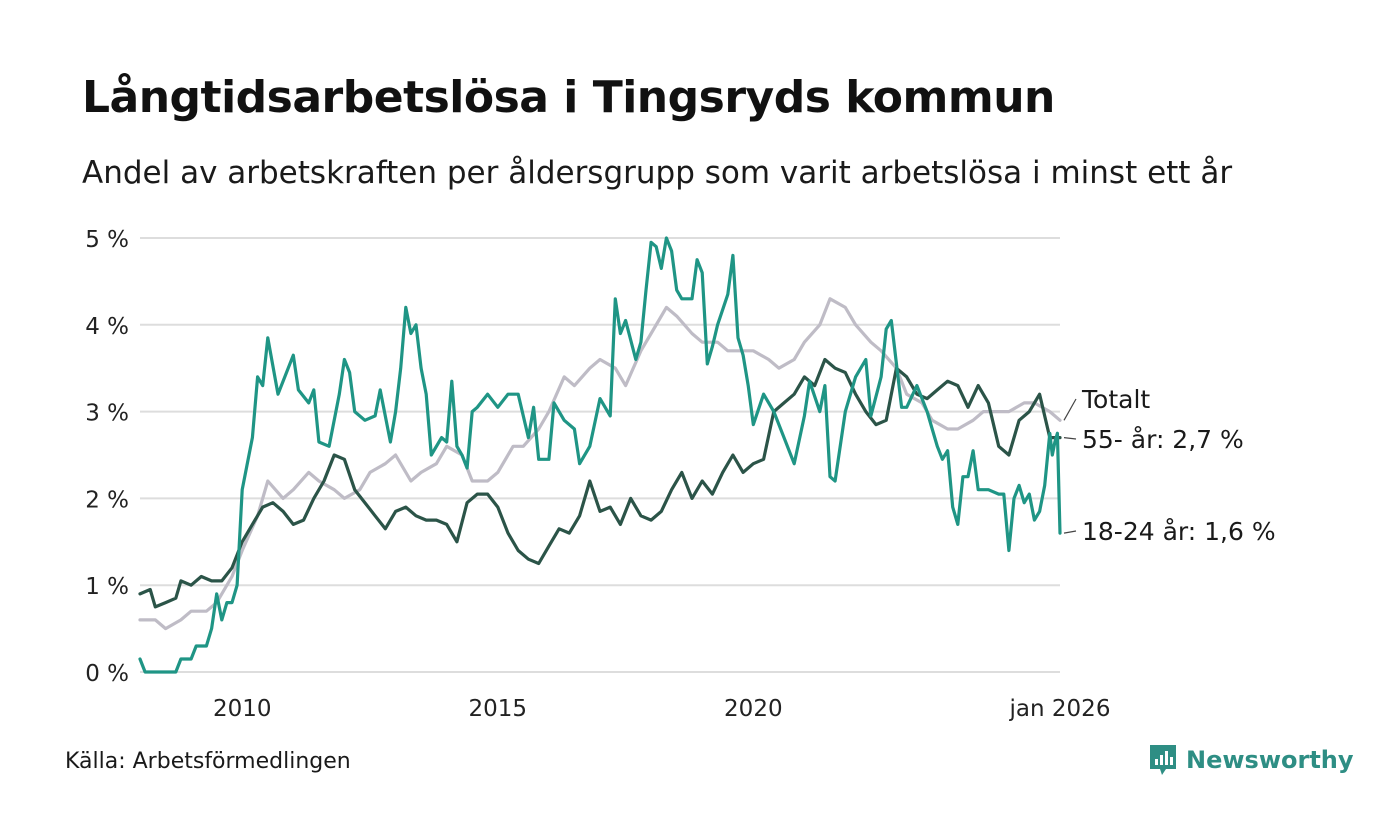  I want to click on brand-logo: Newsworthy, so click(1251, 760).